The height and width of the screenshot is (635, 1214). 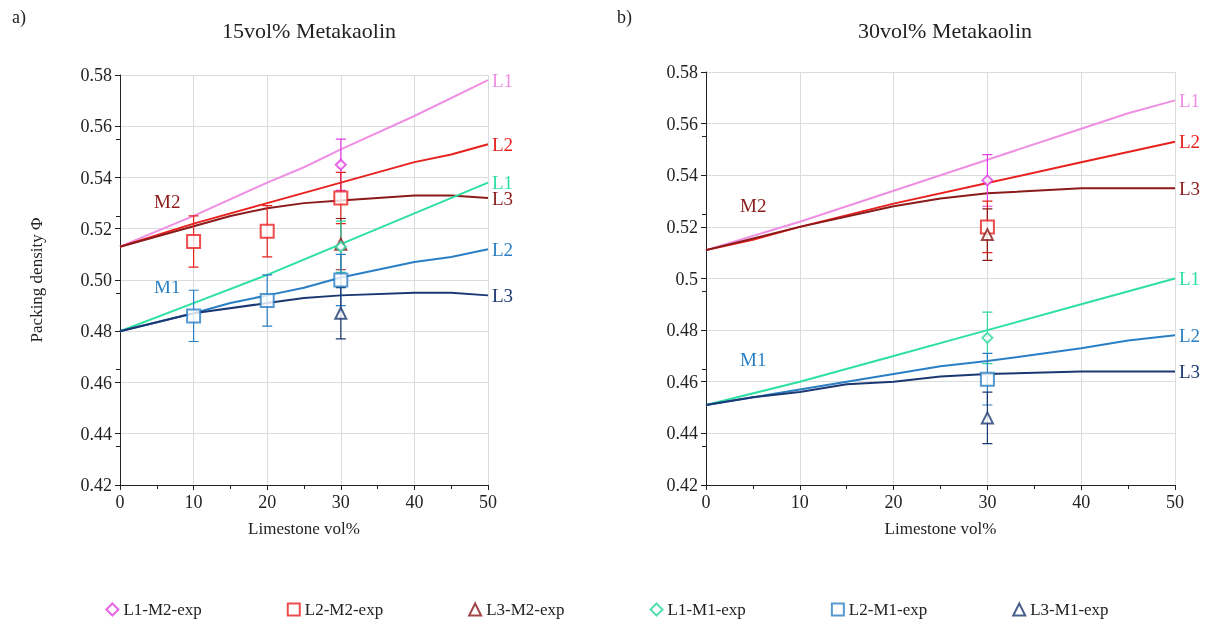 I want to click on legend-label: L2-M1-exp, so click(x=888, y=609).